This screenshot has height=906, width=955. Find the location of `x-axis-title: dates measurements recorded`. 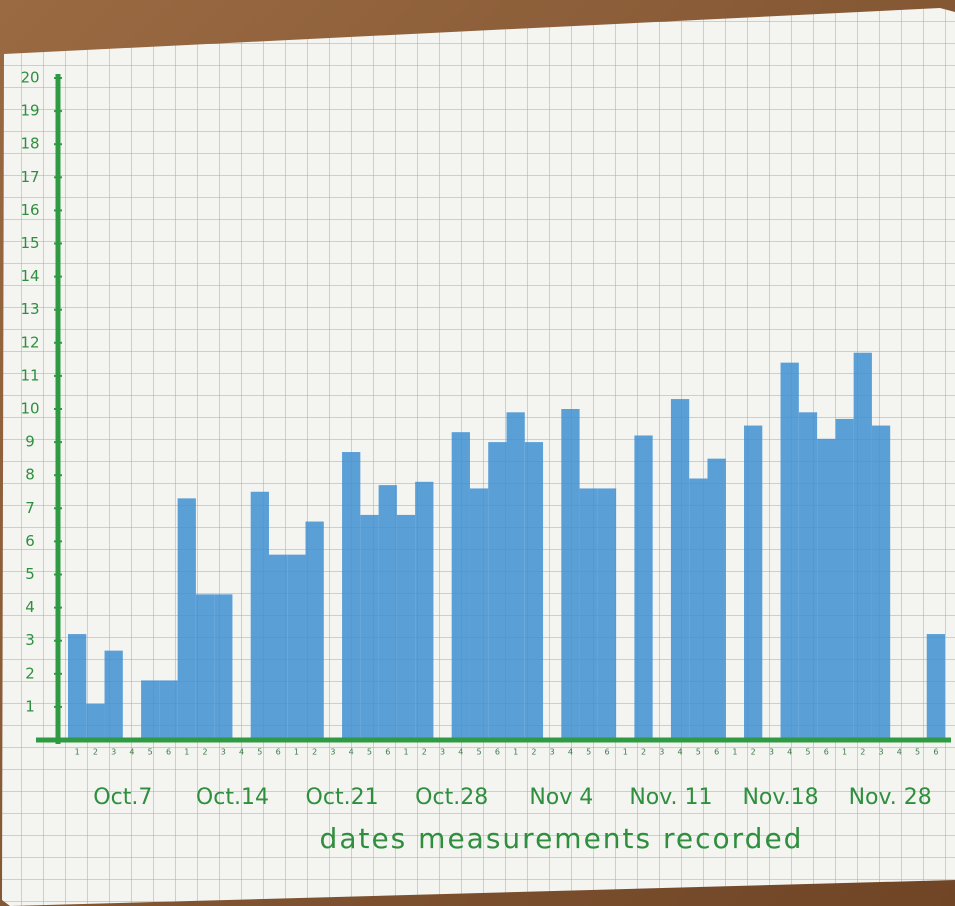

x-axis-title: dates measurements recorded is located at coordinates (562, 838).